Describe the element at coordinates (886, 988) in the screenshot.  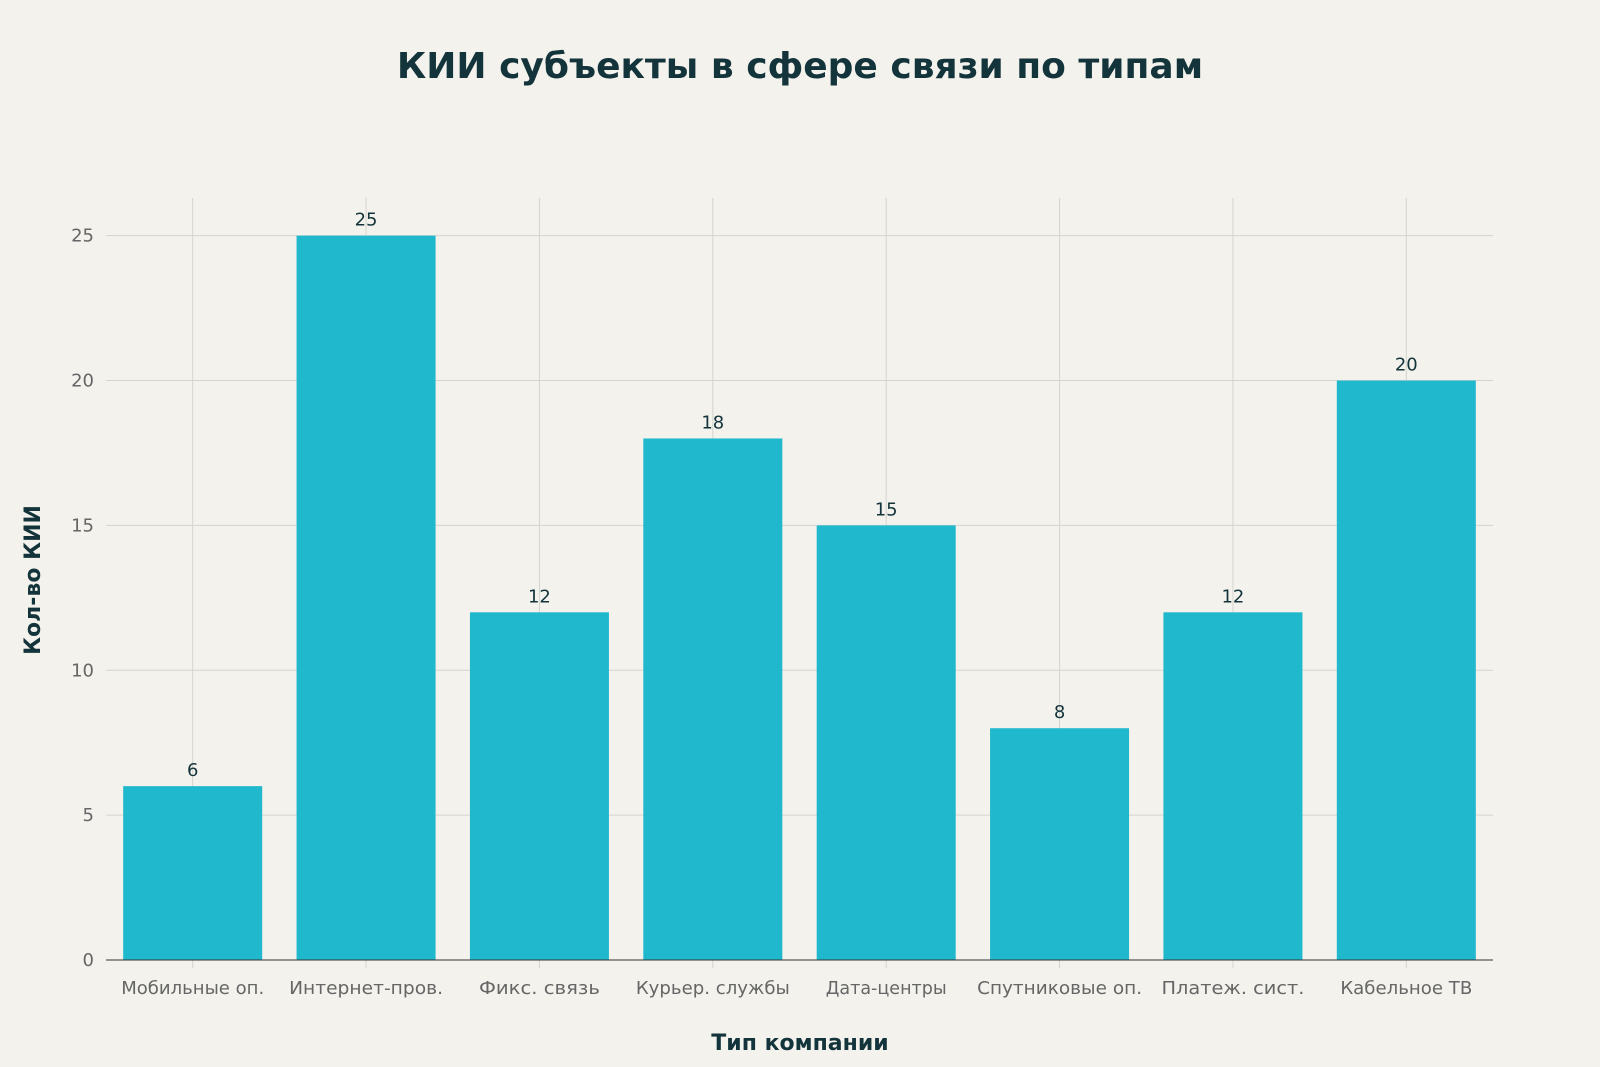
I see `x-tick-label: Дата-центры` at that location.